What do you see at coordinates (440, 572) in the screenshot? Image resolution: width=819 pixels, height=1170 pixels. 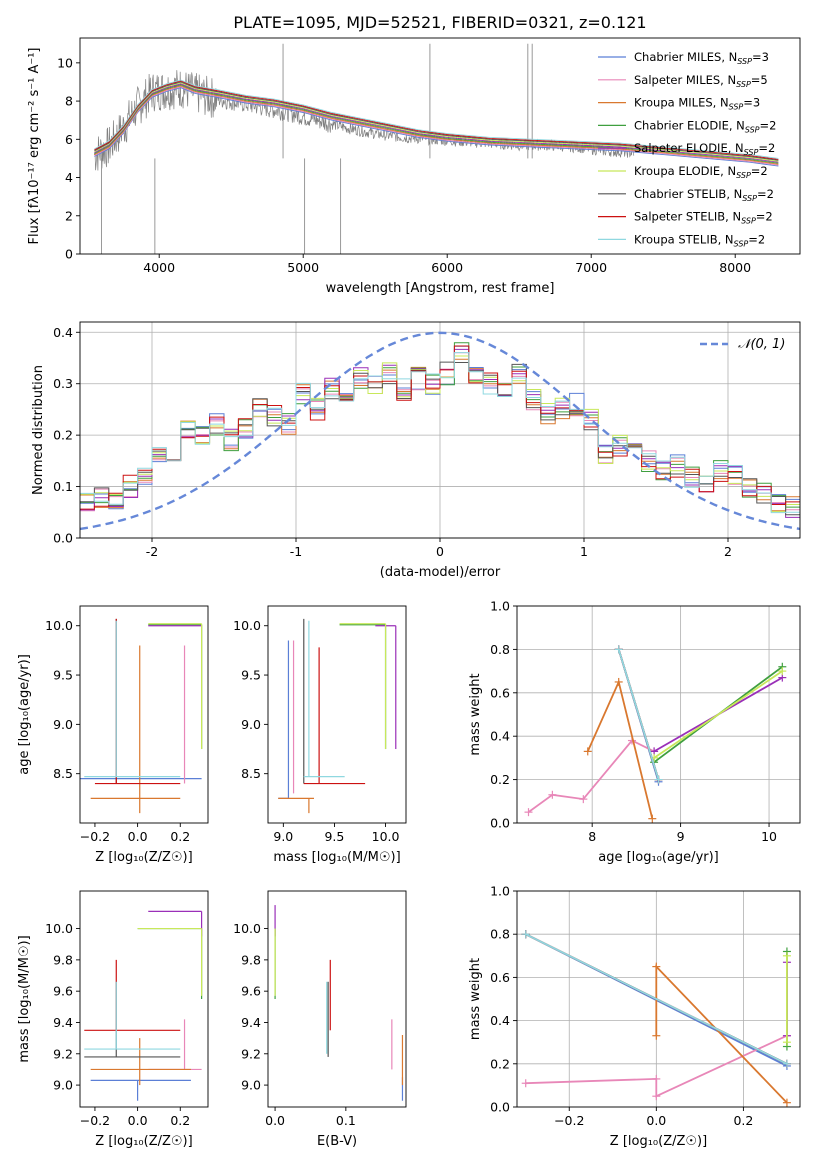 I see `x-axis-label: (data-model)/error` at bounding box center [440, 572].